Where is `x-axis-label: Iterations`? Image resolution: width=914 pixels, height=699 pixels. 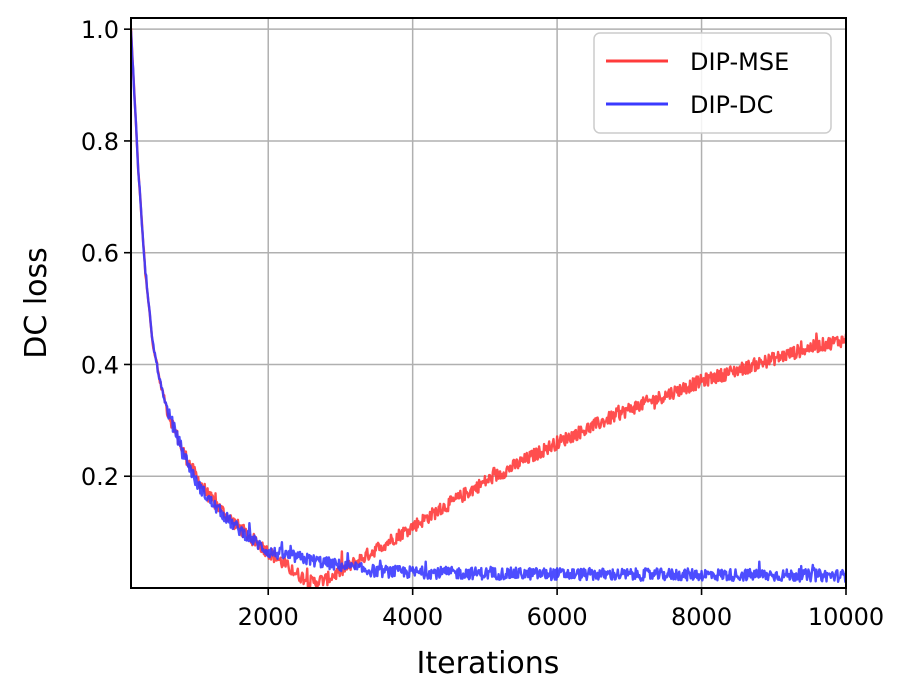
x-axis-label: Iterations is located at coordinates (488, 663).